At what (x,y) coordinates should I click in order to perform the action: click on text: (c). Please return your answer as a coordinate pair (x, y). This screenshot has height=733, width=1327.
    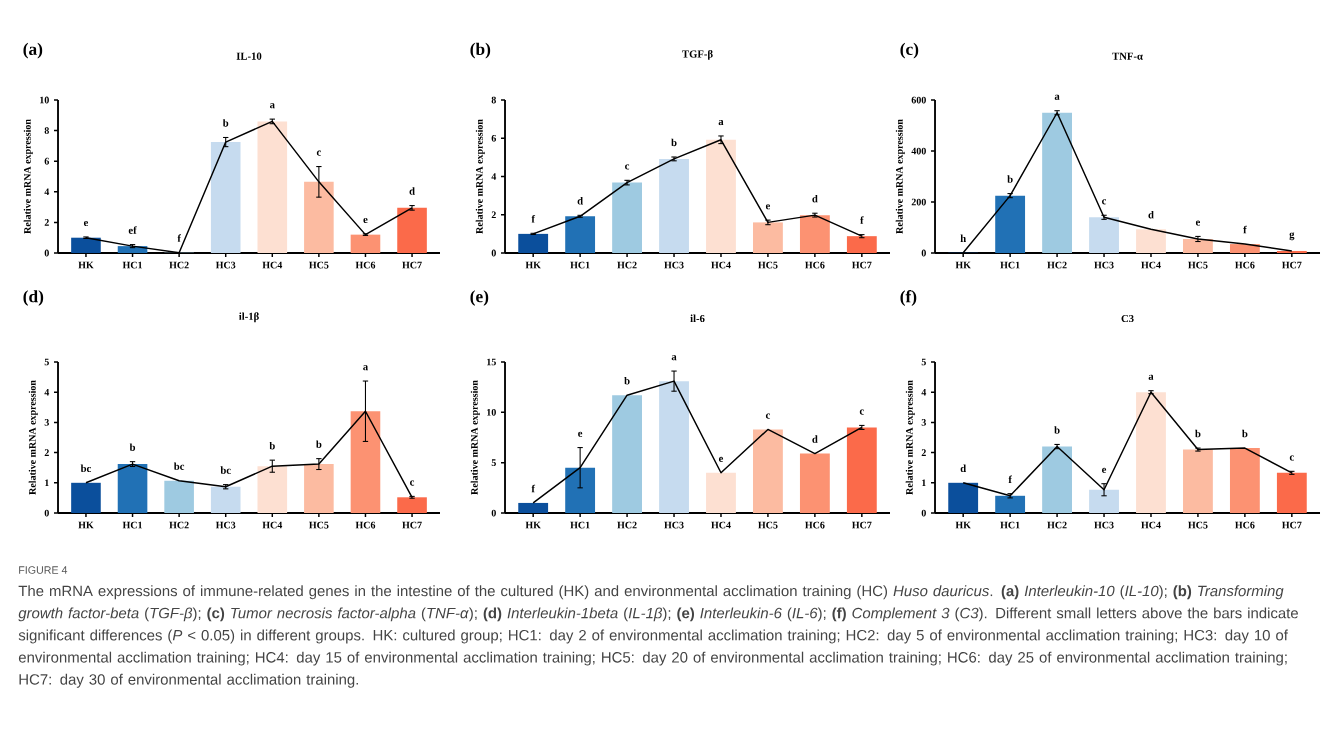
    Looking at the image, I should click on (909, 50).